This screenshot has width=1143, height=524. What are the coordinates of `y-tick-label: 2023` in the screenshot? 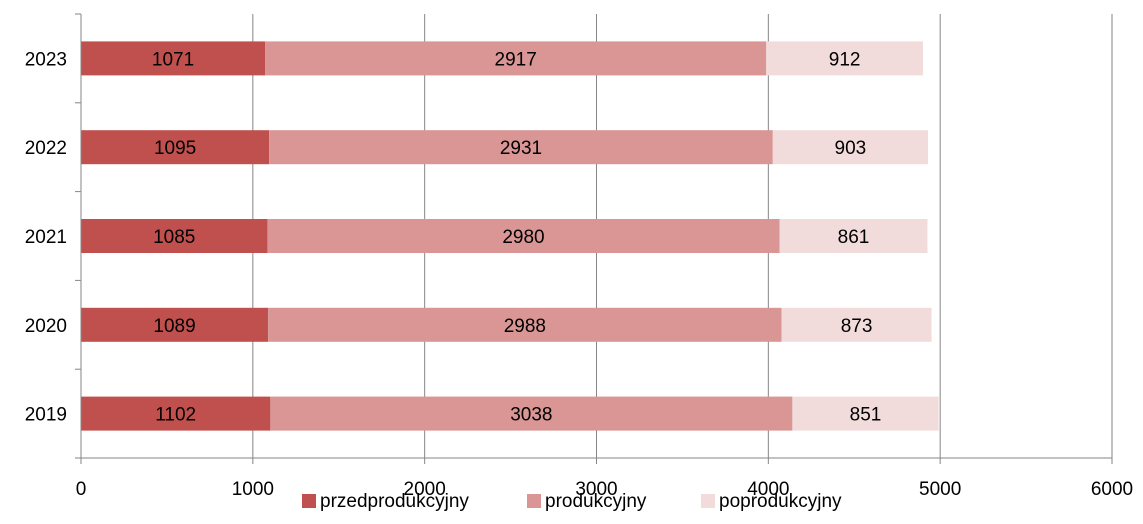 It's located at (46, 59).